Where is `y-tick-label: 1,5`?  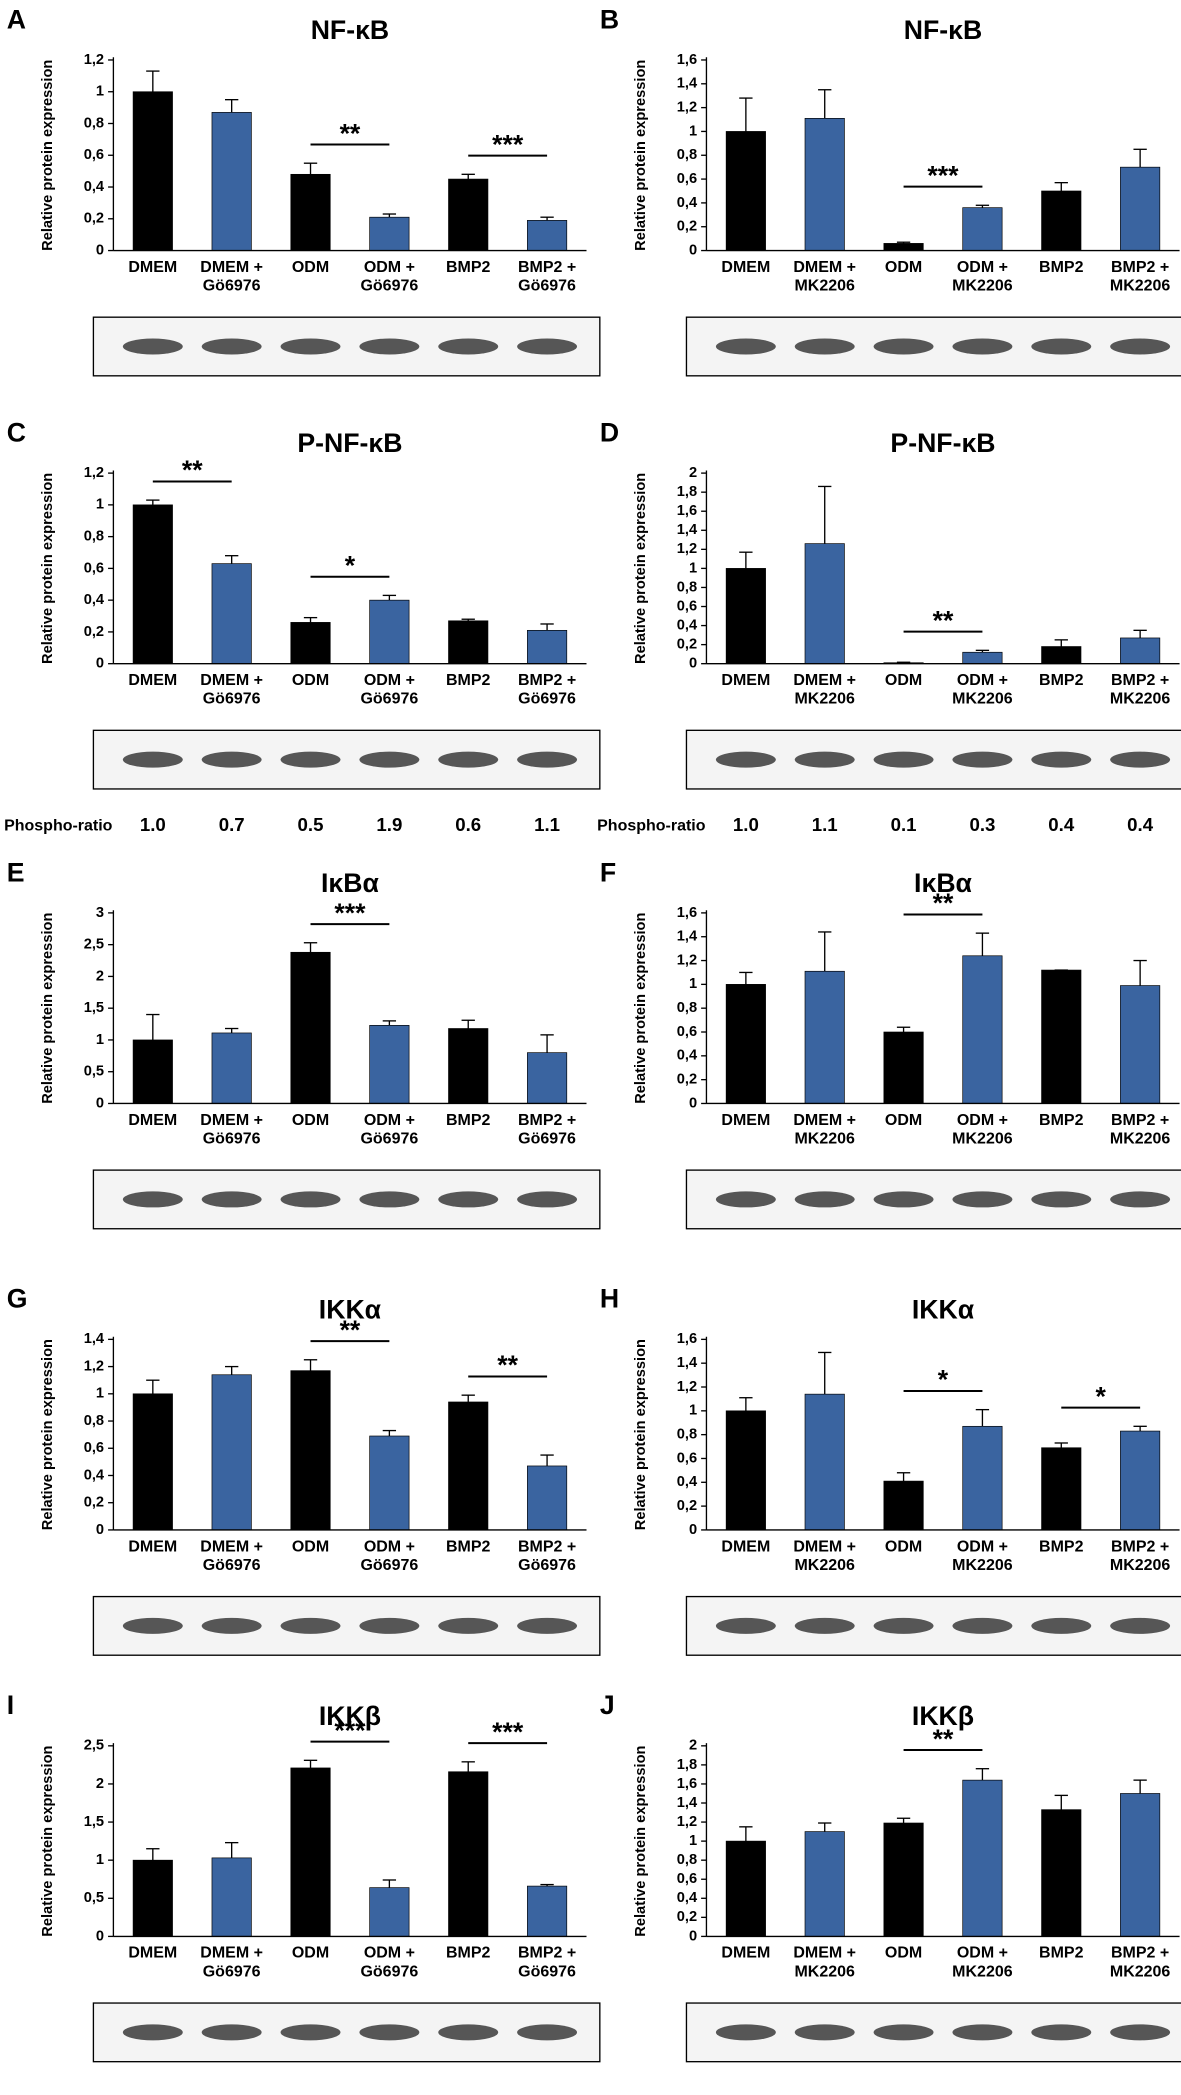
y-tick-label: 1,5 is located at coordinates (94, 1822).